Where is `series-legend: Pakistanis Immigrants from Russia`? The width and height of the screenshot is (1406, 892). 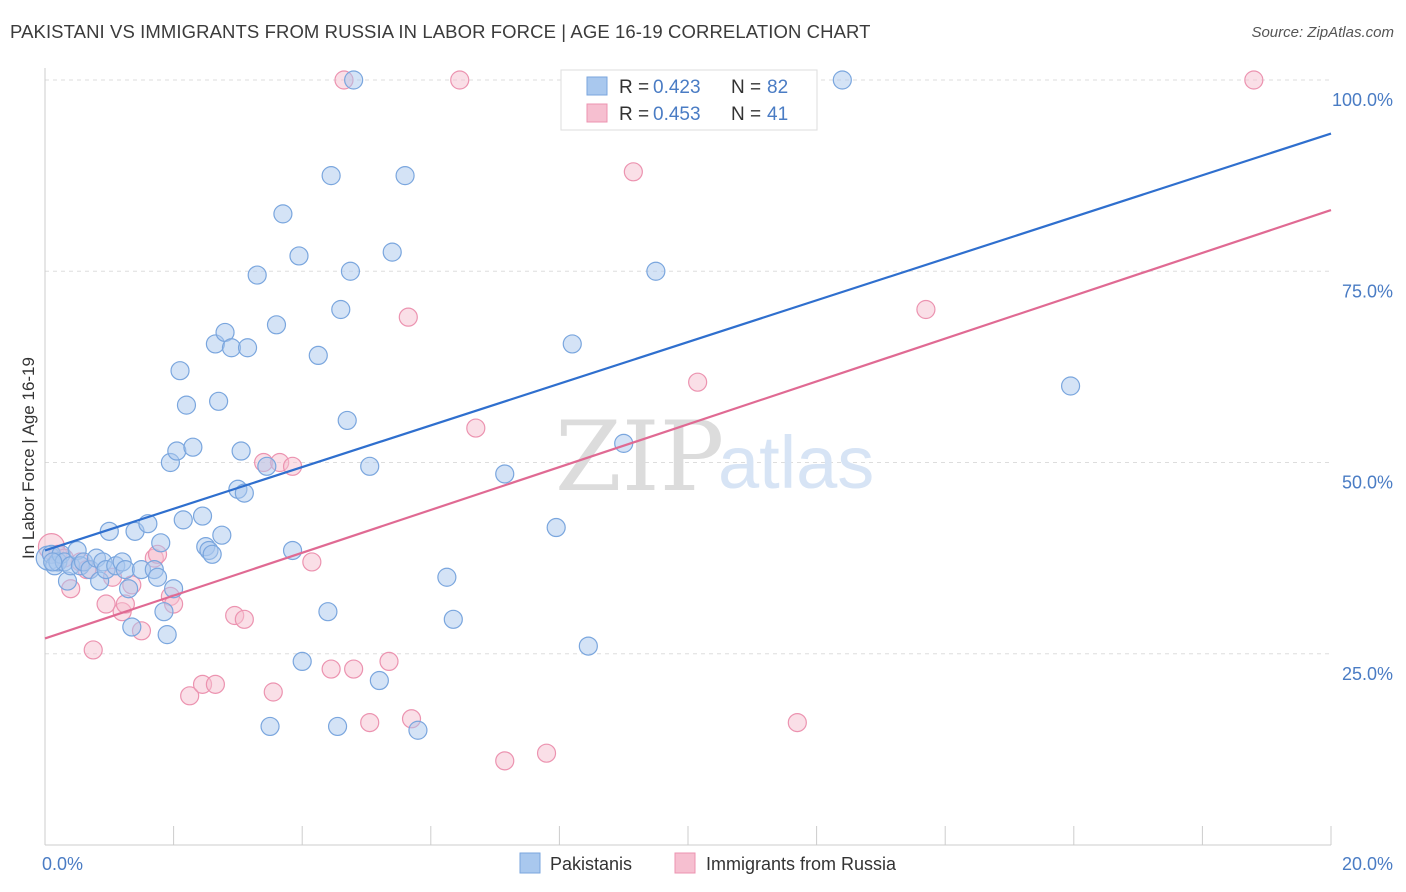 series-legend: Pakistanis Immigrants from Russia is located at coordinates (708, 863).